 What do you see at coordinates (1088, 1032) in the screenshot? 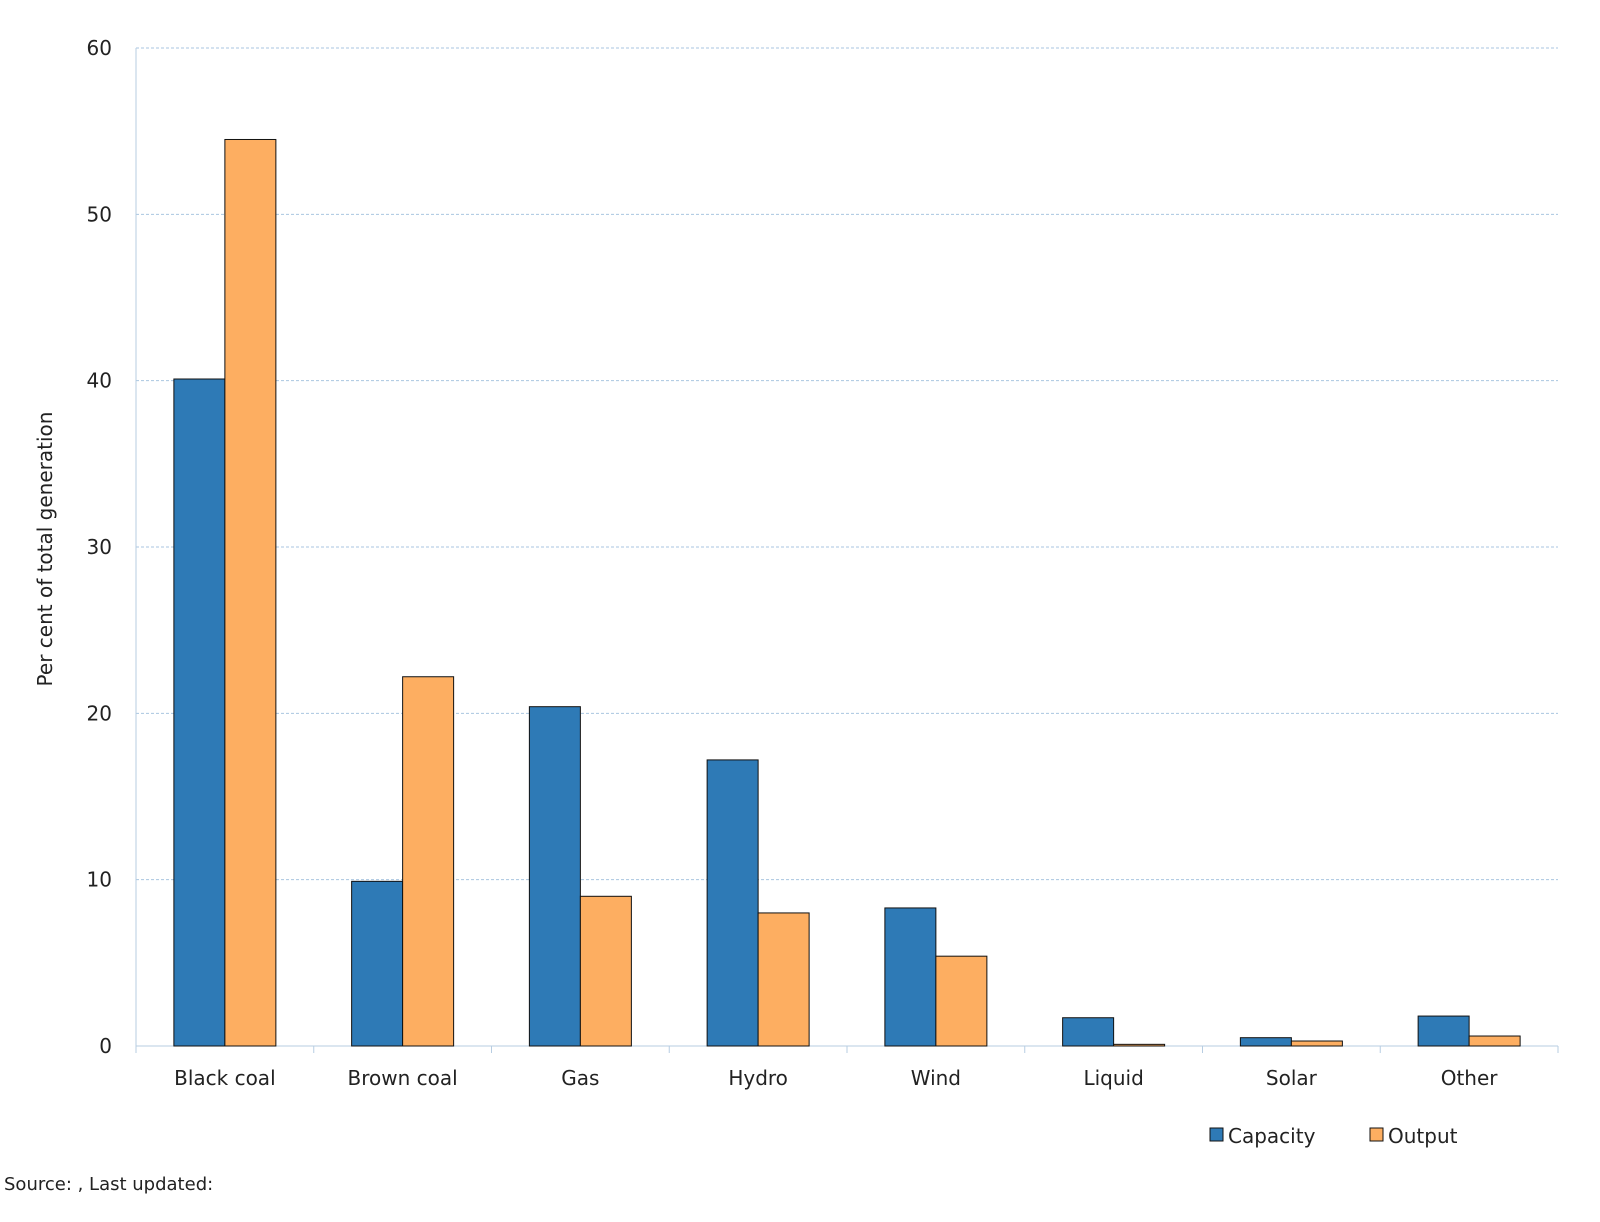
I see `bar-capacity-liquid` at bounding box center [1088, 1032].